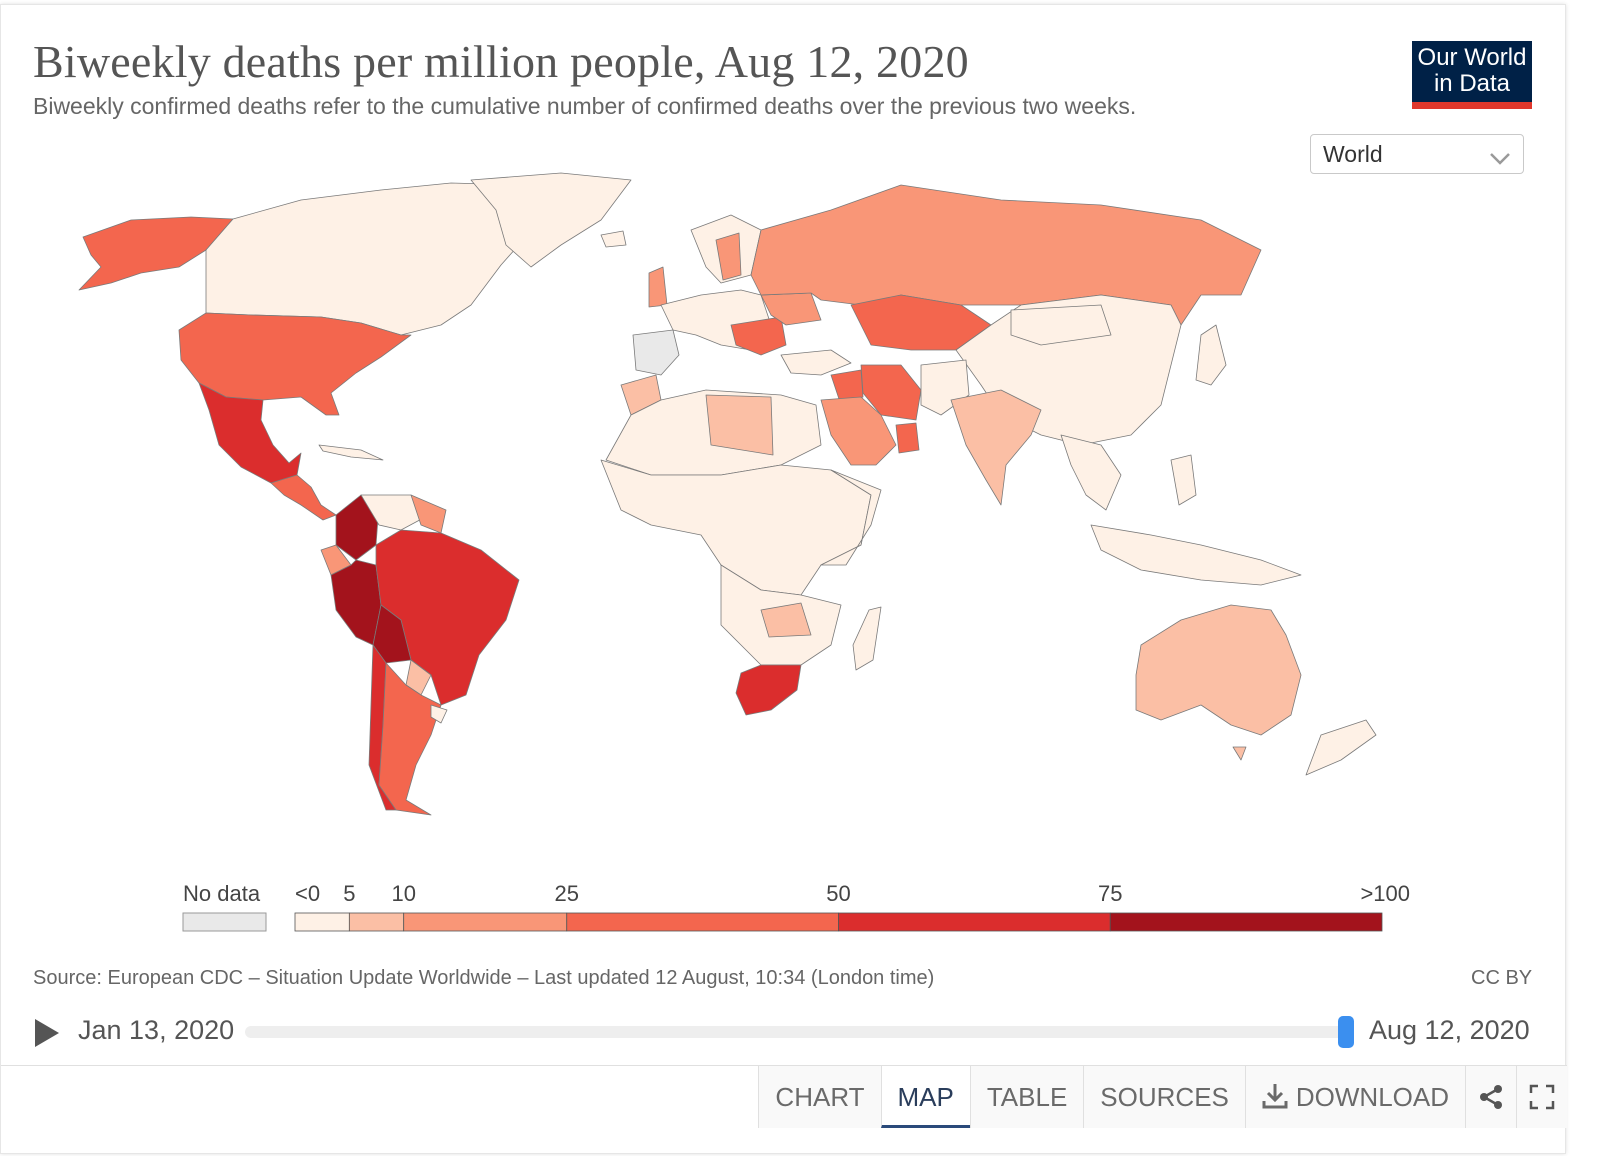 The height and width of the screenshot is (1156, 1600). I want to click on legend-no-data-swatch, so click(224, 922).